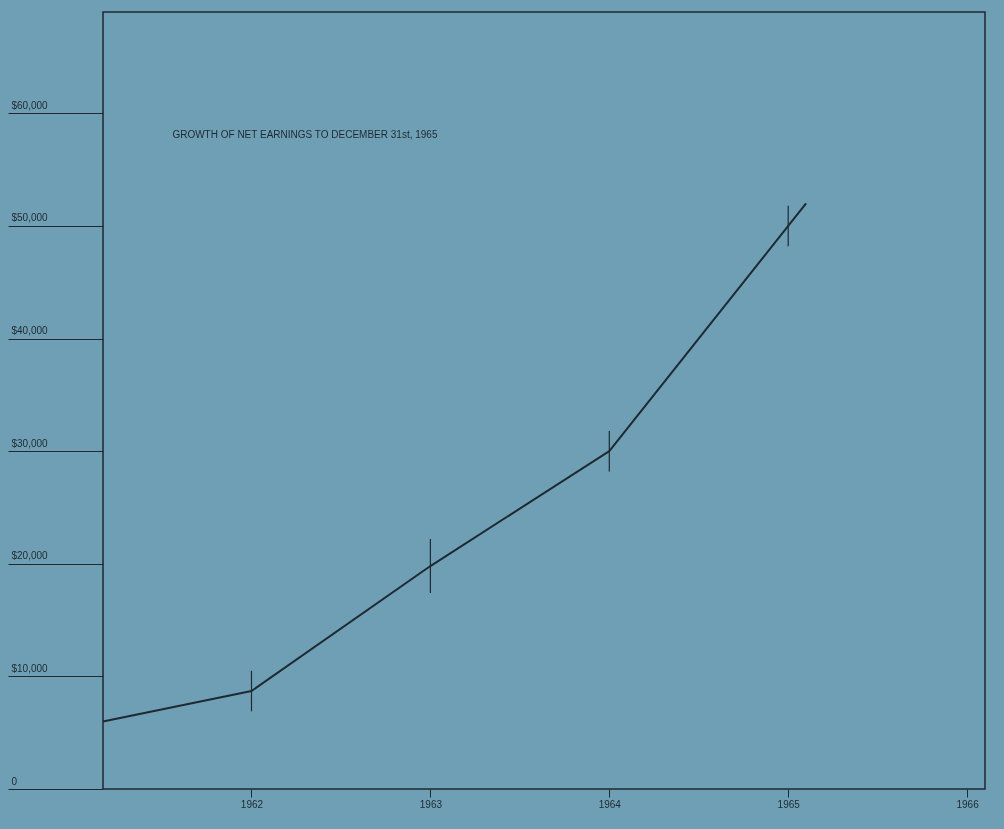 Image resolution: width=1004 pixels, height=829 pixels. What do you see at coordinates (30, 443) in the screenshot?
I see `y-tick-label: $30,000` at bounding box center [30, 443].